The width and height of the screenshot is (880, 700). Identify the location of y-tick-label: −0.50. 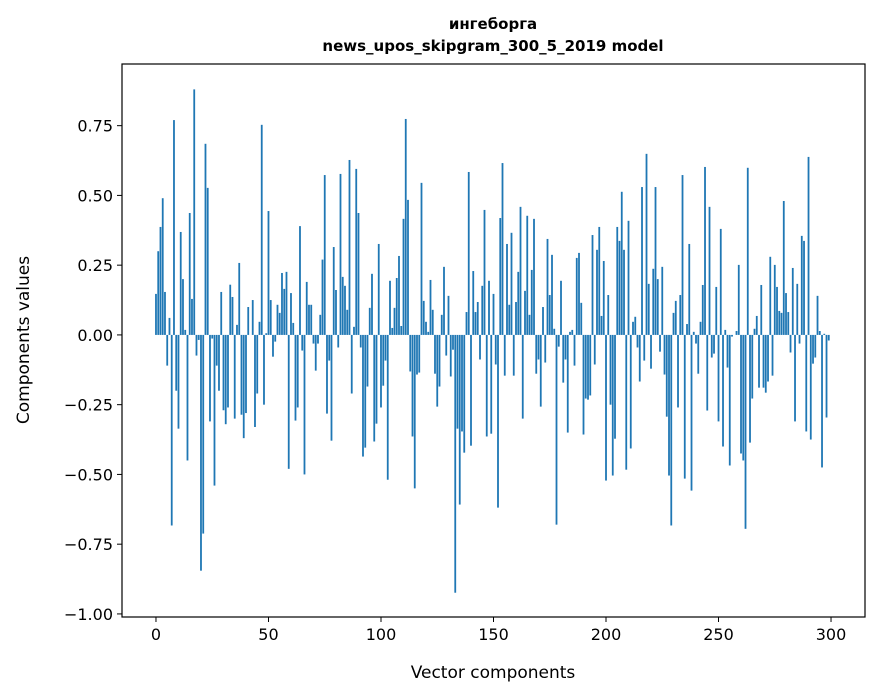
(88, 474).